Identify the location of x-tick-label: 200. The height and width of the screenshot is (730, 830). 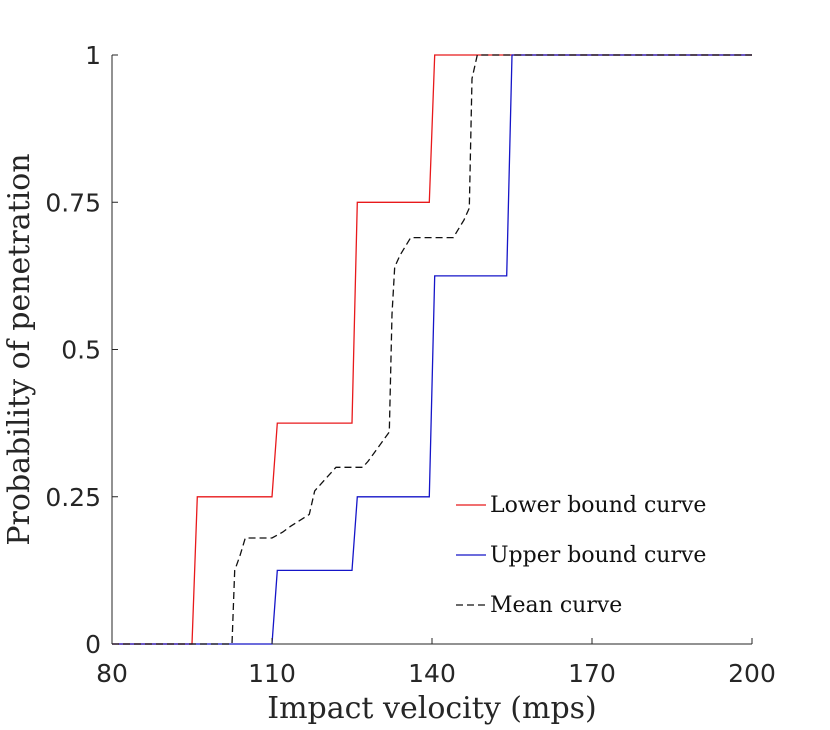
(752, 673).